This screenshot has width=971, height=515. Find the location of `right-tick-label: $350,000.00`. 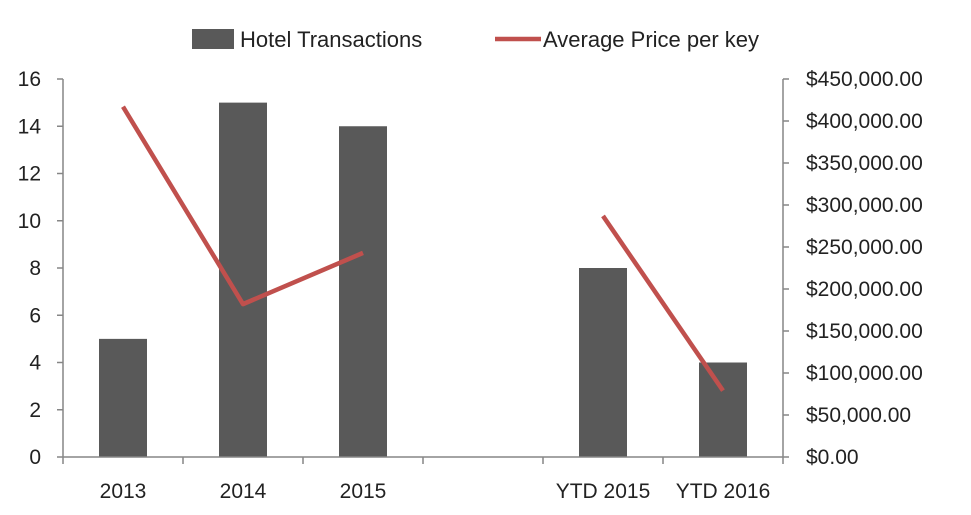

right-tick-label: $350,000.00 is located at coordinates (864, 163).